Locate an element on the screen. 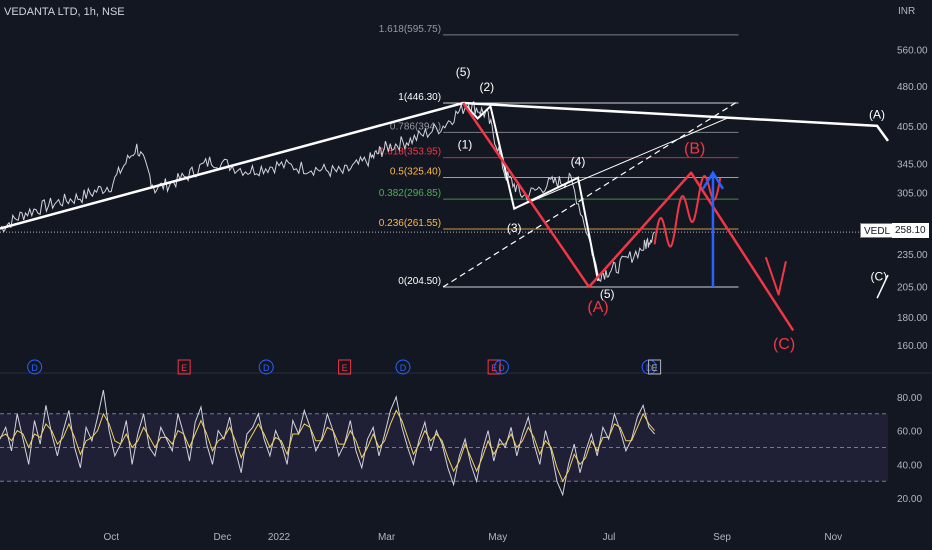  y-tick-label: 205.00 is located at coordinates (912, 287).